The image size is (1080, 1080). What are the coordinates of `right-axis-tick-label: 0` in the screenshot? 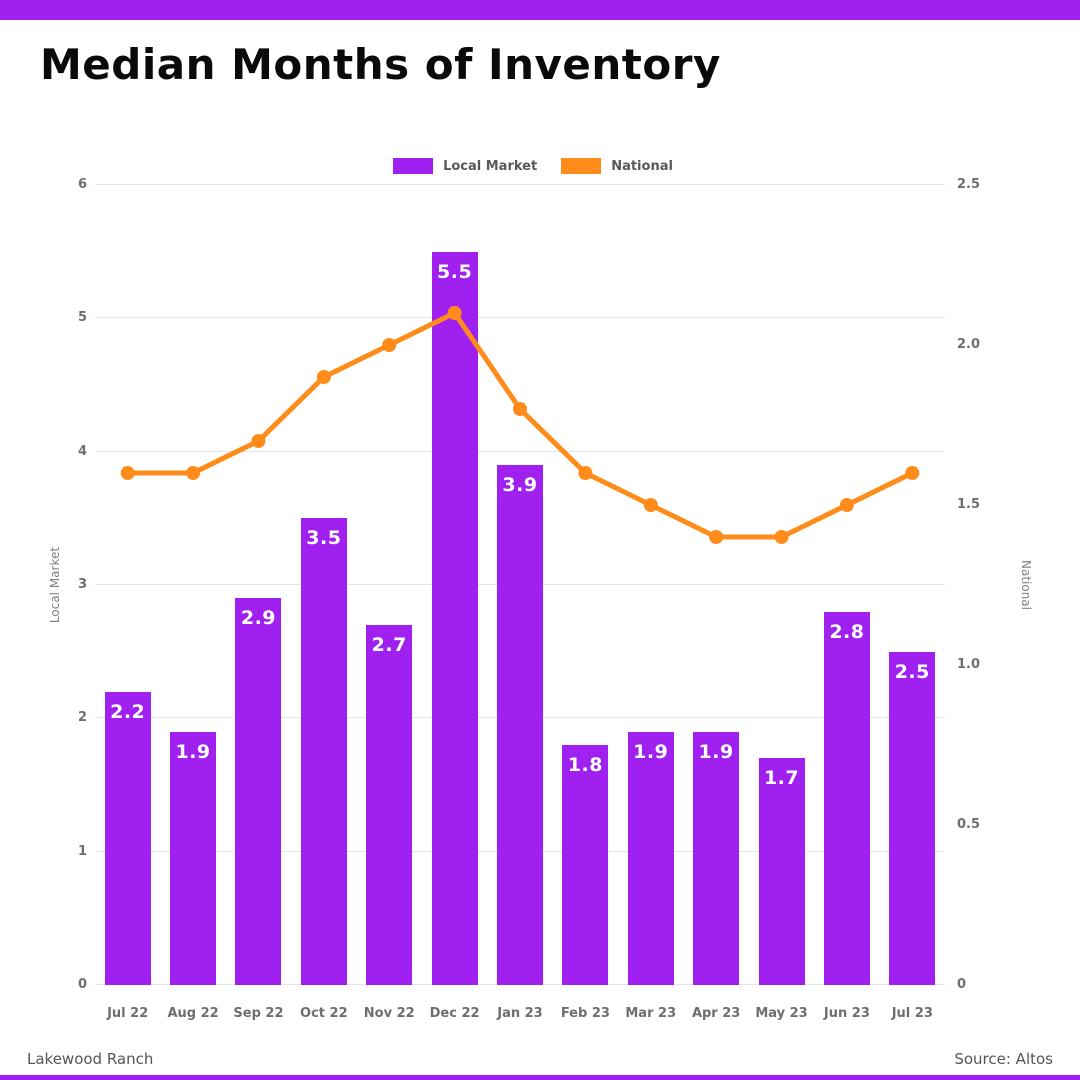 It's located at (962, 984).